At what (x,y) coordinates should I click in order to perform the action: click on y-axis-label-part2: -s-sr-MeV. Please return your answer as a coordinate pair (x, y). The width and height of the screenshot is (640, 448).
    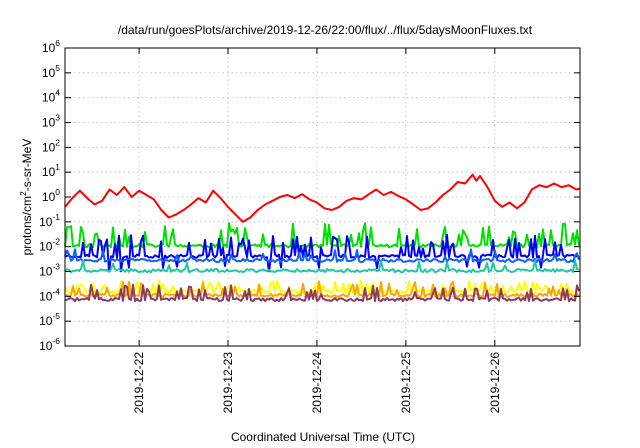
    Looking at the image, I should click on (27, 165).